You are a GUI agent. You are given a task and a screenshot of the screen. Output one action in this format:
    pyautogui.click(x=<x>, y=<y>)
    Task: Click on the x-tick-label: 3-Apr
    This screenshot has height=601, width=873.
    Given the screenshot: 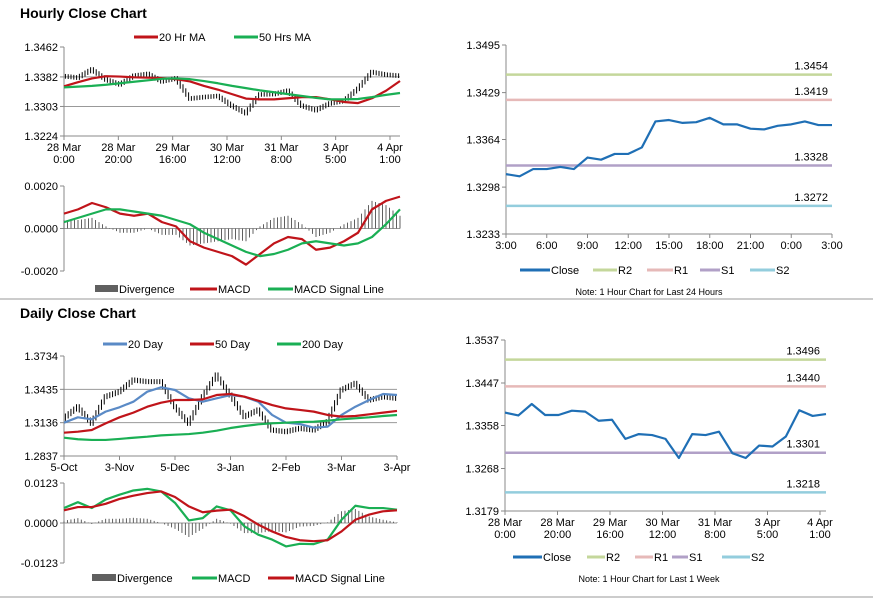 What is the action you would take?
    pyautogui.click(x=397, y=468)
    